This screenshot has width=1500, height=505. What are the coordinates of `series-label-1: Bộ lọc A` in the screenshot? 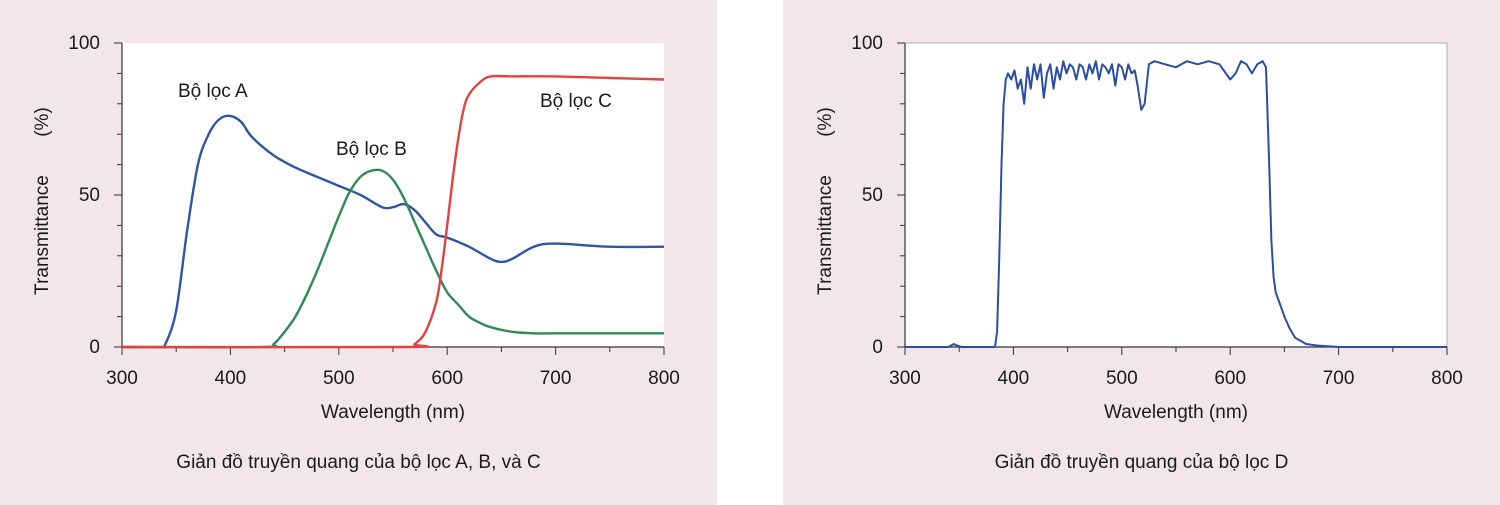 It's located at (213, 91).